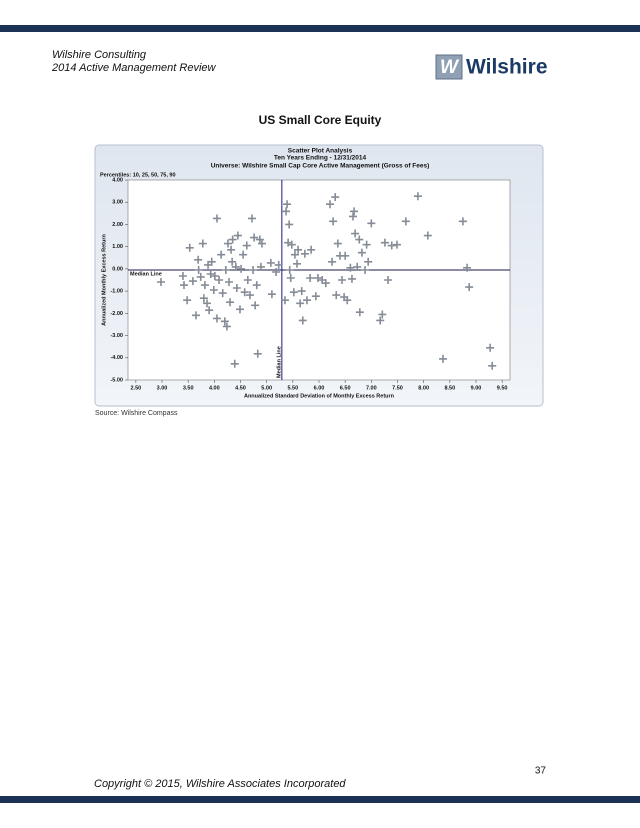 The height and width of the screenshot is (828, 640). I want to click on x-tick-label: 7.50, so click(397, 388).